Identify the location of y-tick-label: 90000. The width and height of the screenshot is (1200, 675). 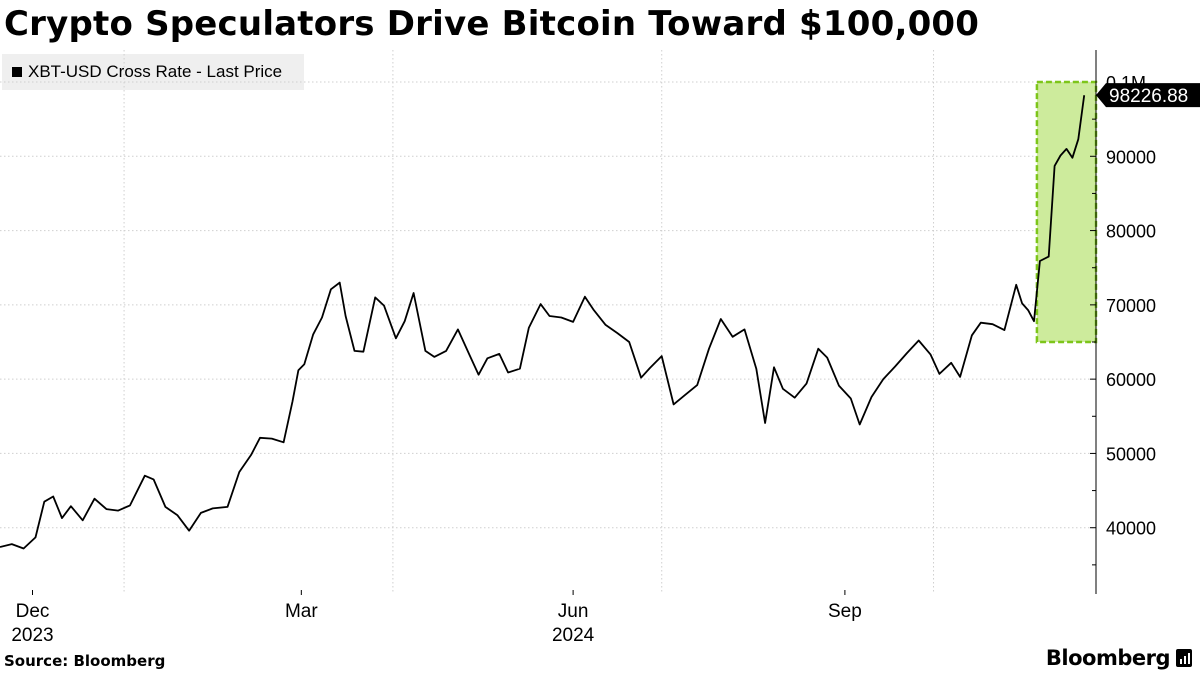
(1131, 157).